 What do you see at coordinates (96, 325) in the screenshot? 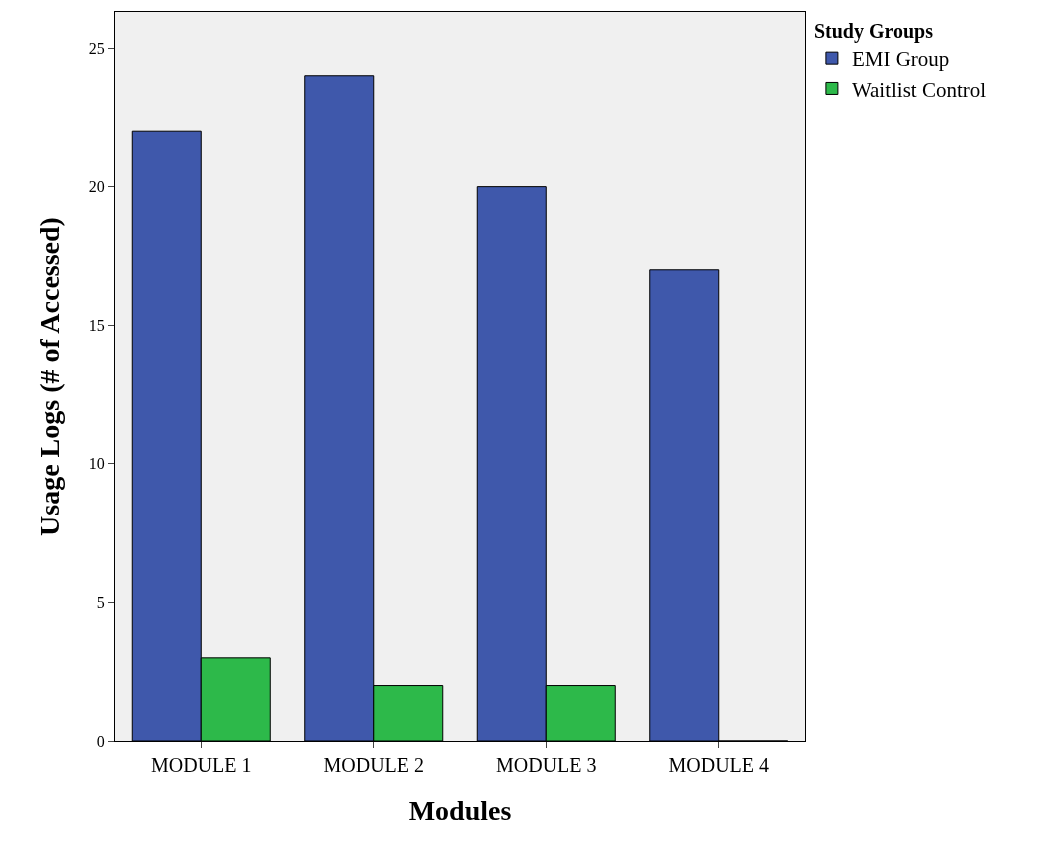
I see `y-tick-label: 15` at bounding box center [96, 325].